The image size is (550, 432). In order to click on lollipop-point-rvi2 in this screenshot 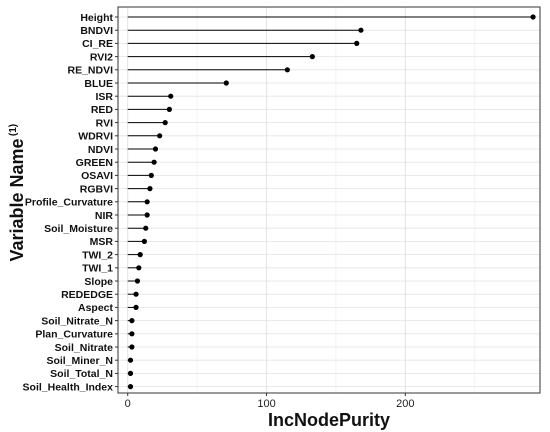, I will do `click(312, 57)`.